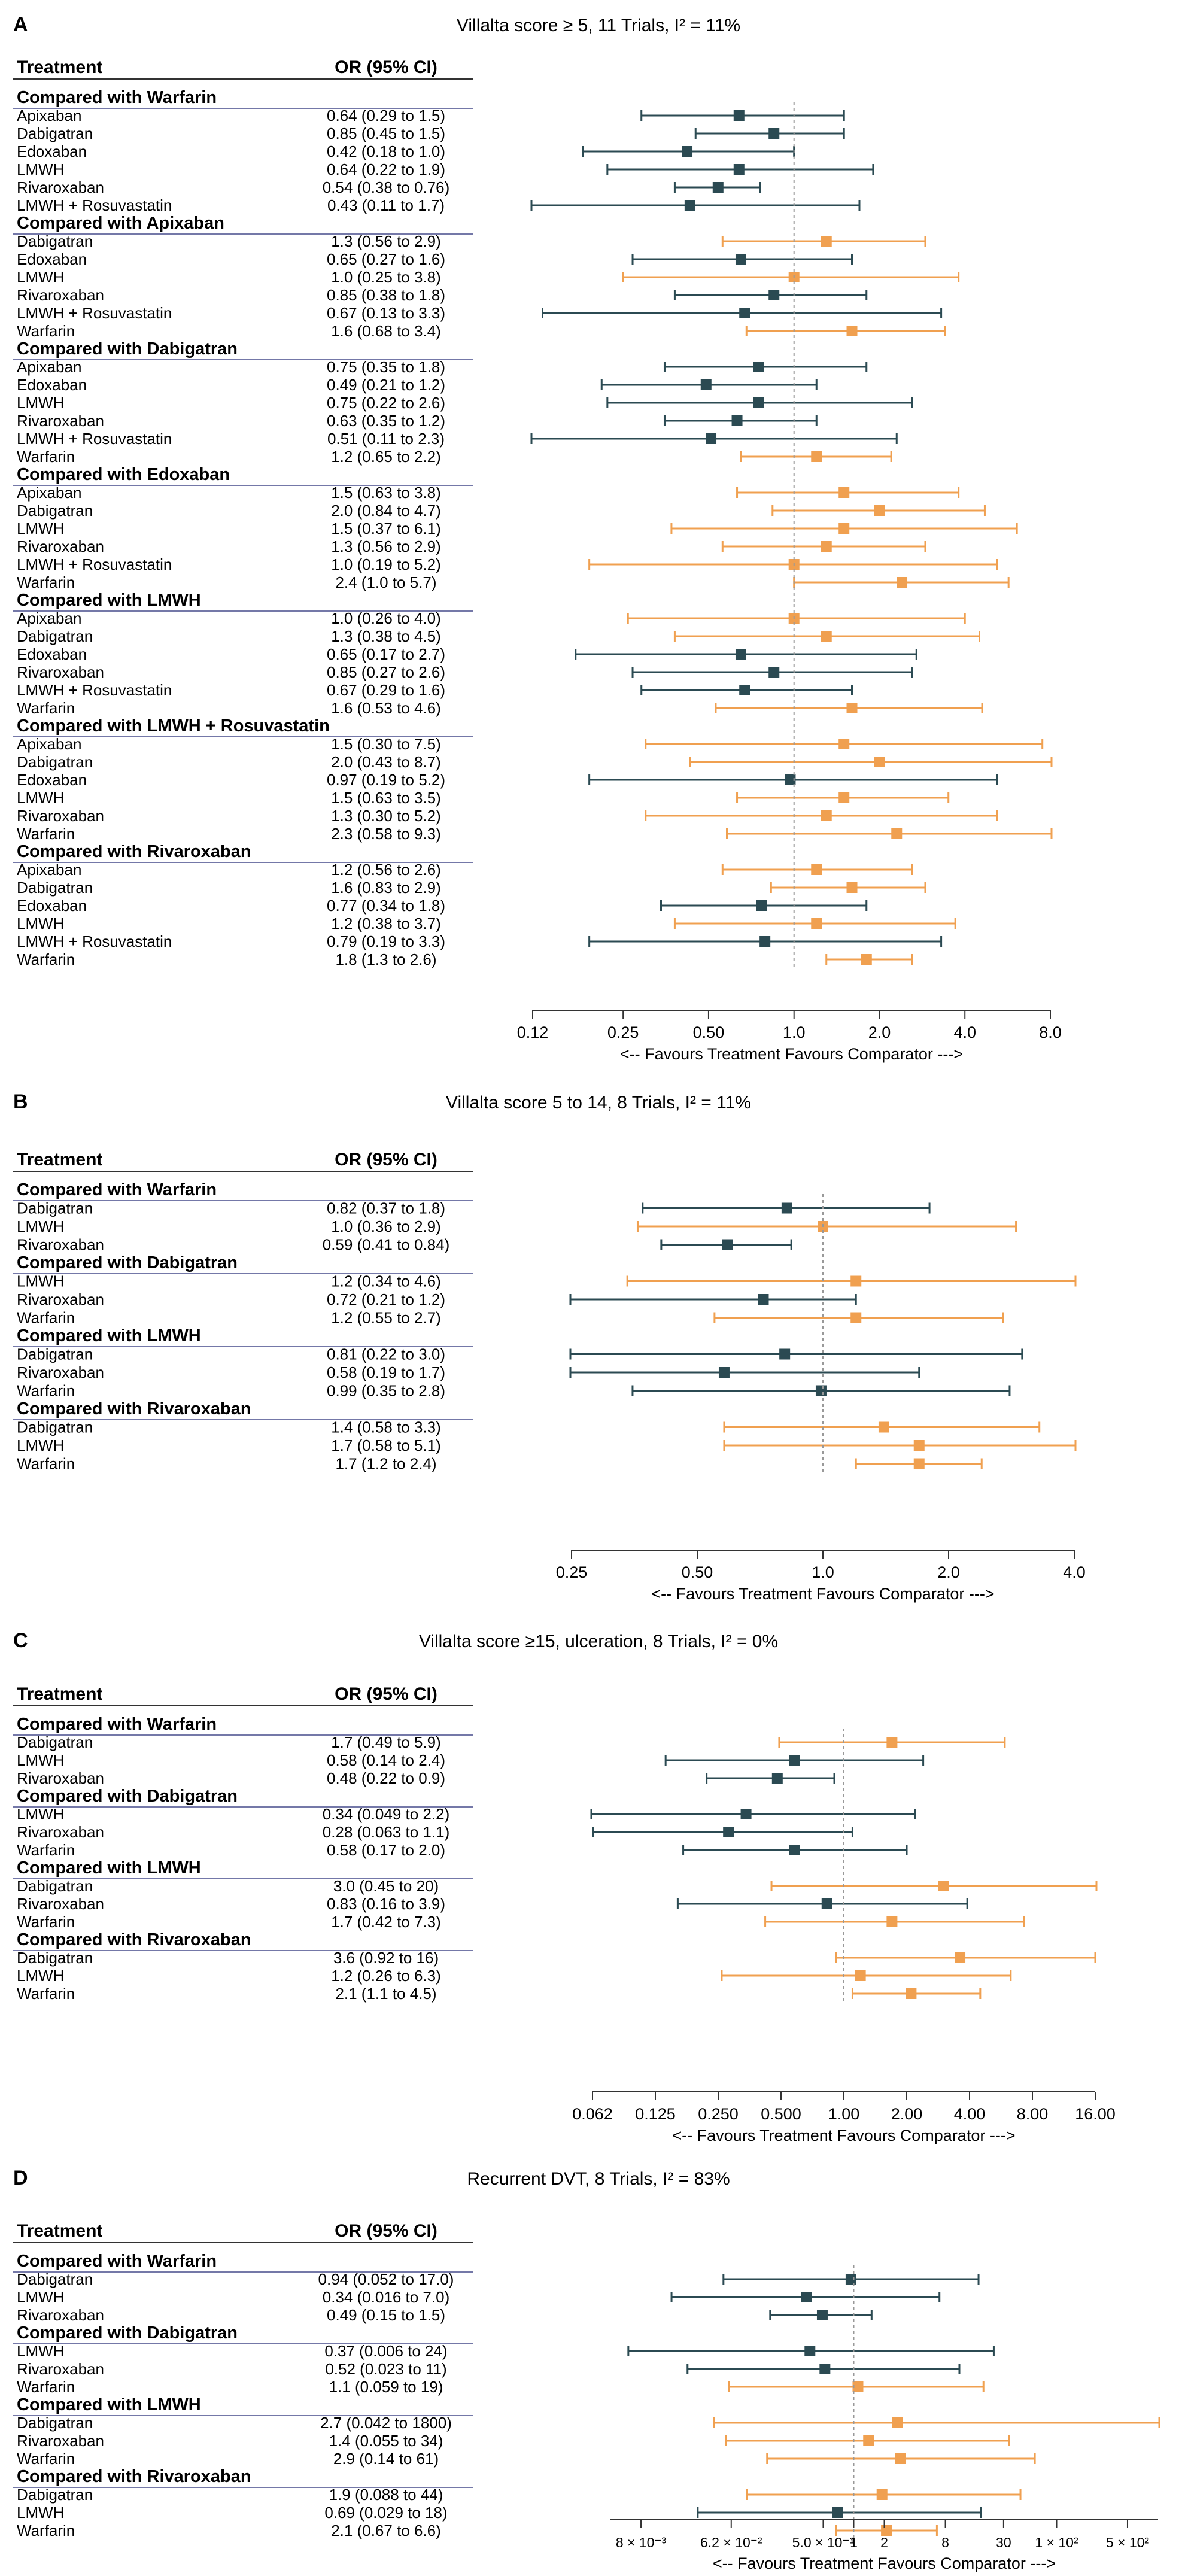 The image size is (1185, 2576). I want to click on panel-a-x-tick-label: 1.0, so click(794, 1032).